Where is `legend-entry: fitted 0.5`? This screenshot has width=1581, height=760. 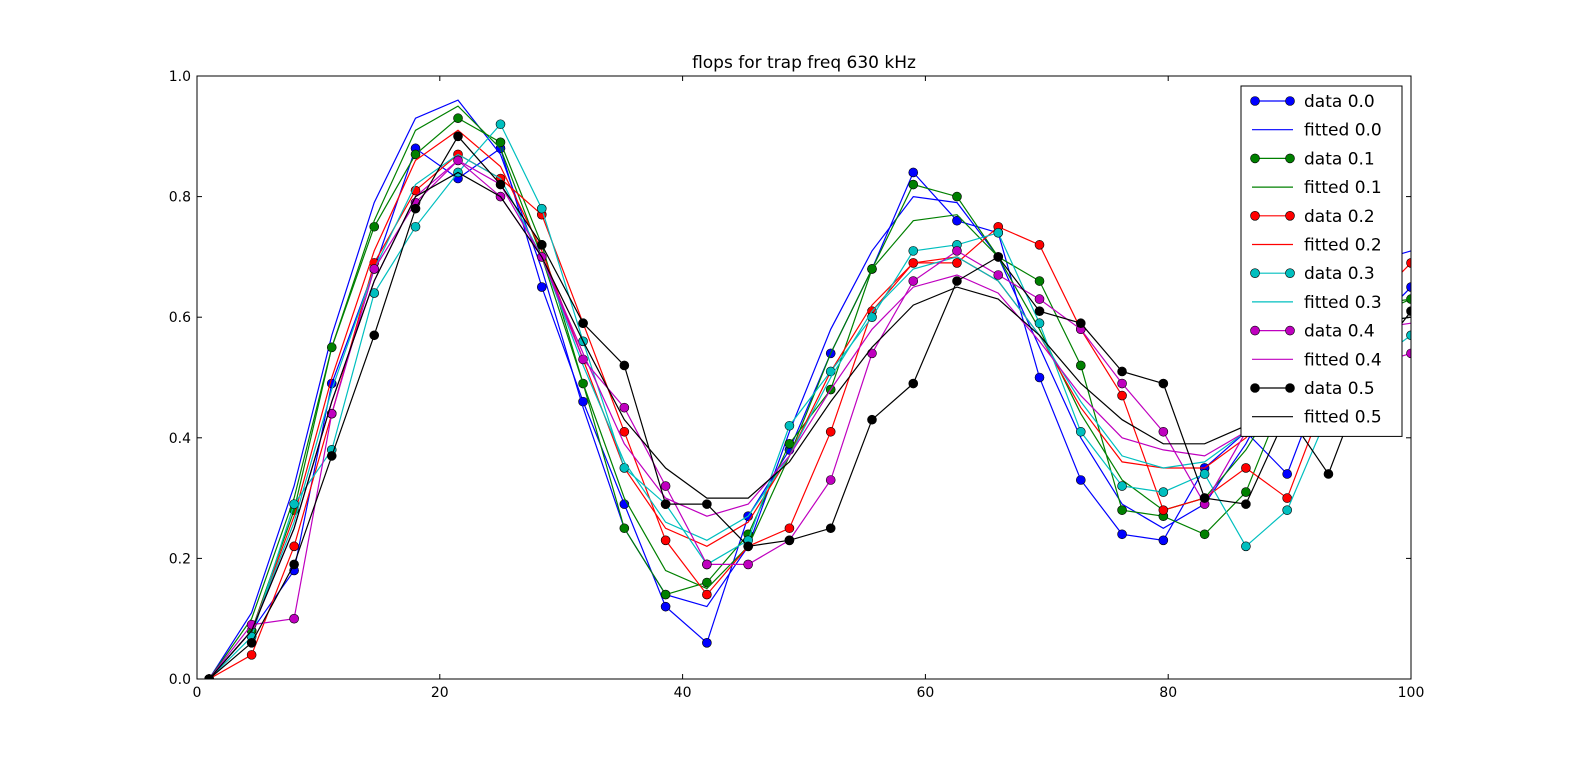
legend-entry: fitted 0.5 is located at coordinates (1317, 418).